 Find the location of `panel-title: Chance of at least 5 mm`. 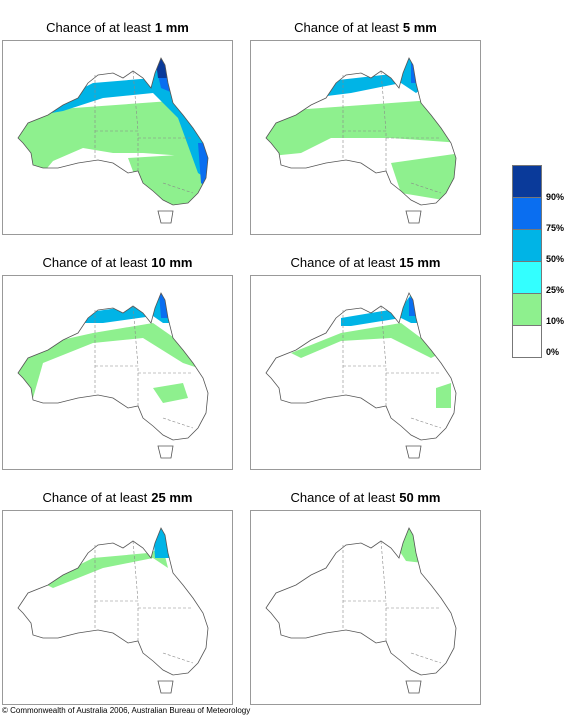

panel-title: Chance of at least 5 mm is located at coordinates (365, 27).